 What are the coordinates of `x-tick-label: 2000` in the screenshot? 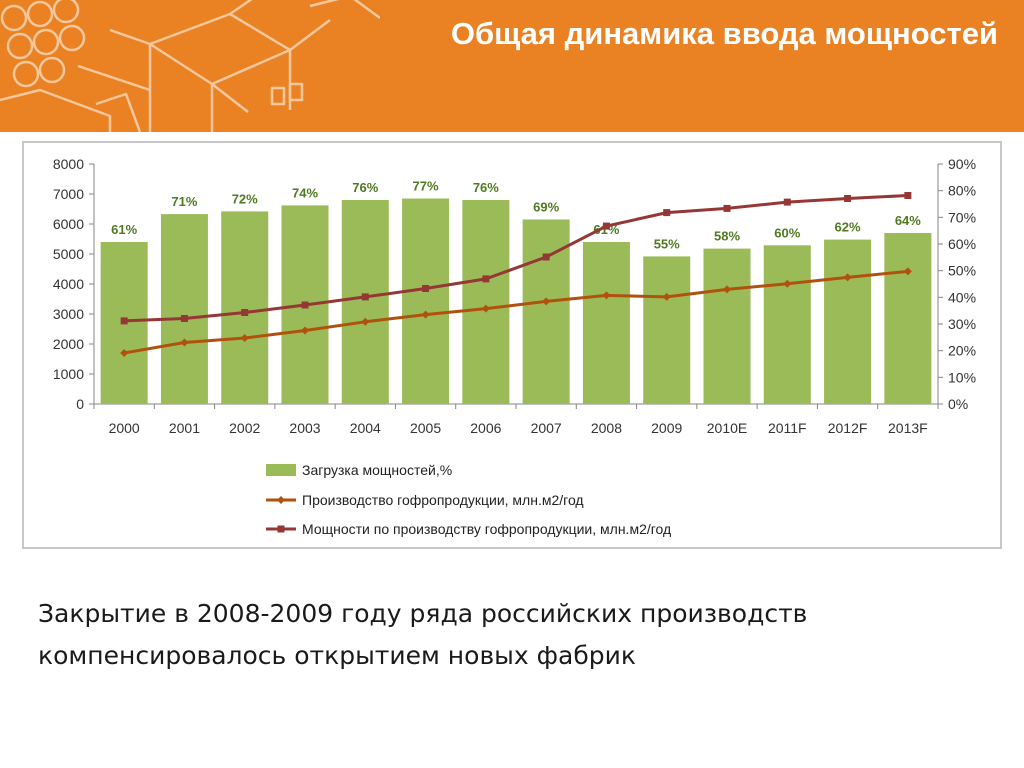 It's located at (124, 428).